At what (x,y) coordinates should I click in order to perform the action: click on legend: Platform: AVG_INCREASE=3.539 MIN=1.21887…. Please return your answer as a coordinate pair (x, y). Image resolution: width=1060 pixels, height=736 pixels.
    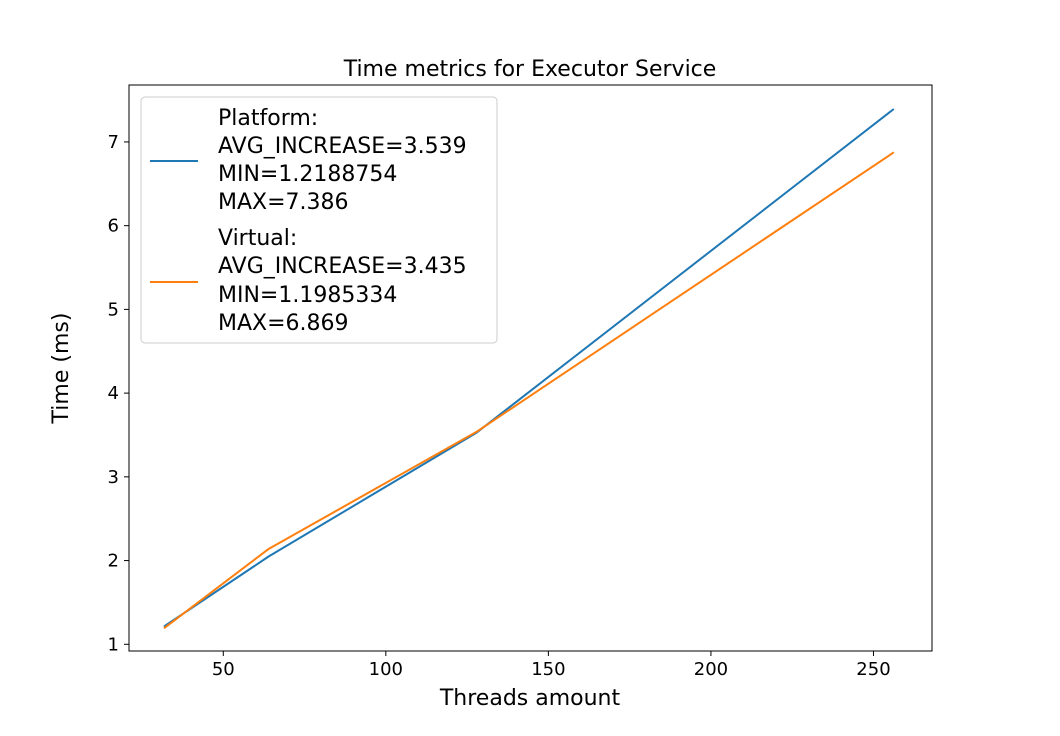
    Looking at the image, I should click on (319, 220).